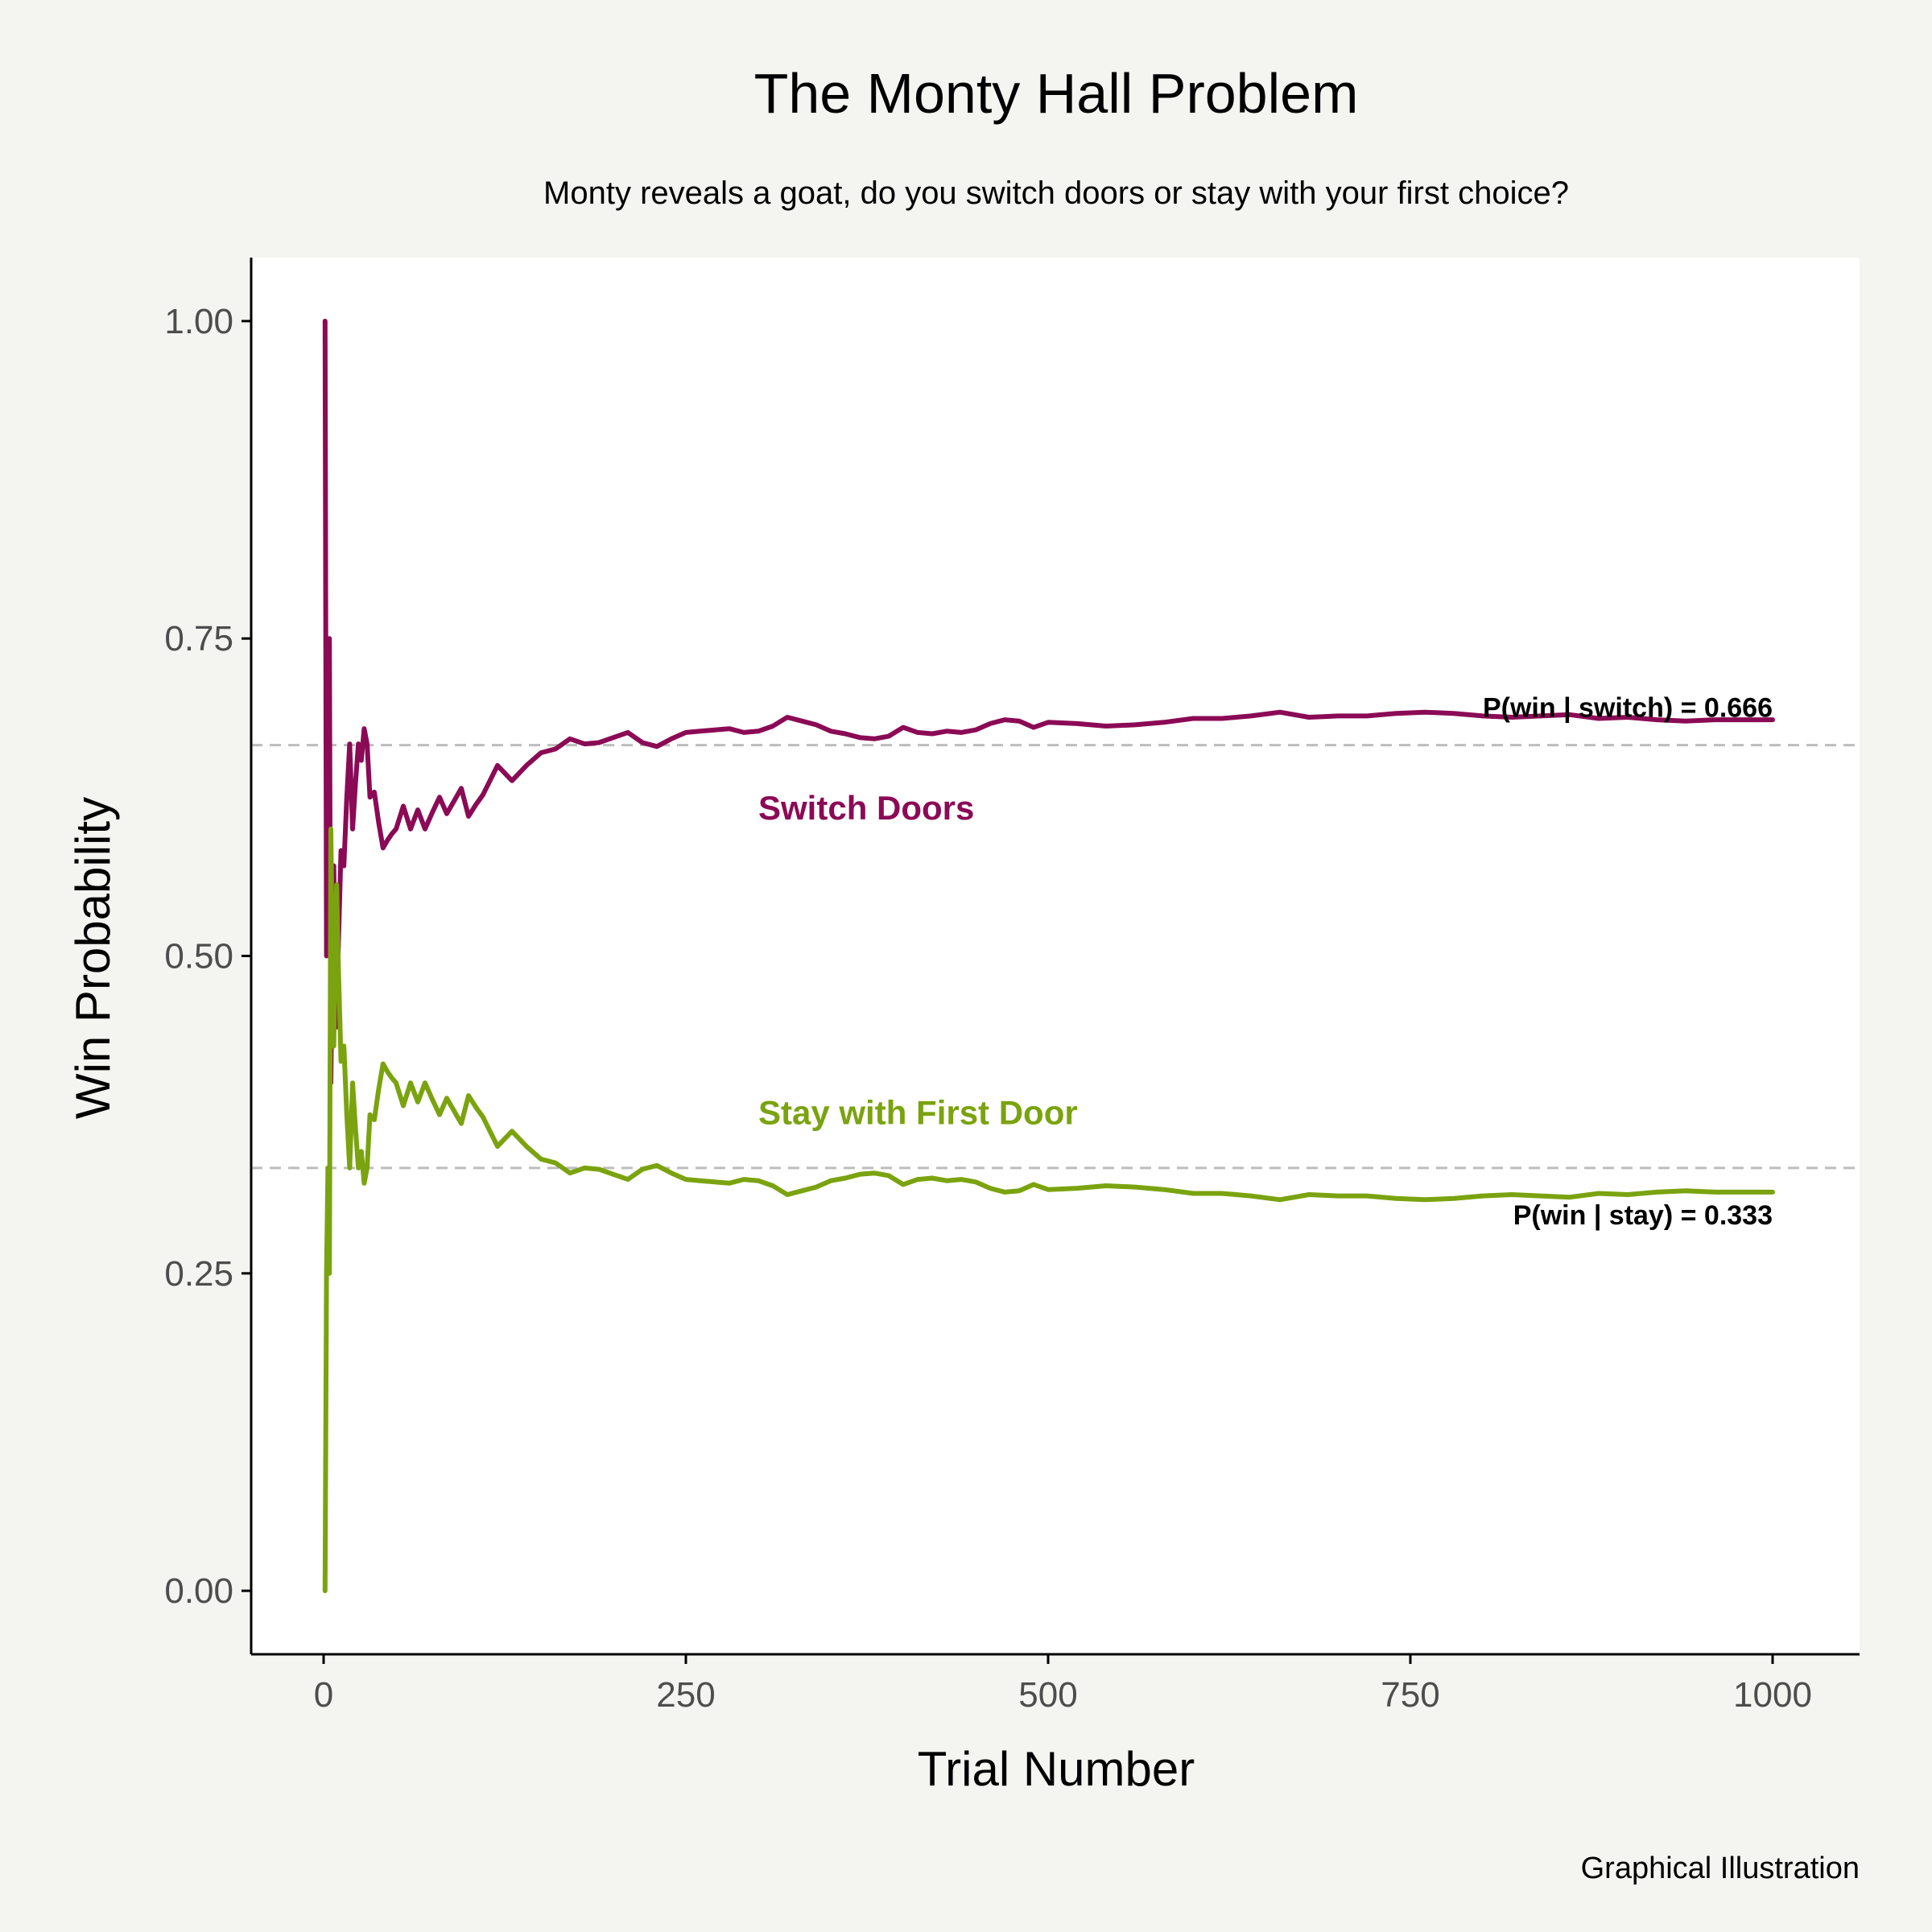  I want to click on y-axis-title: Win Probability, so click(93, 958).